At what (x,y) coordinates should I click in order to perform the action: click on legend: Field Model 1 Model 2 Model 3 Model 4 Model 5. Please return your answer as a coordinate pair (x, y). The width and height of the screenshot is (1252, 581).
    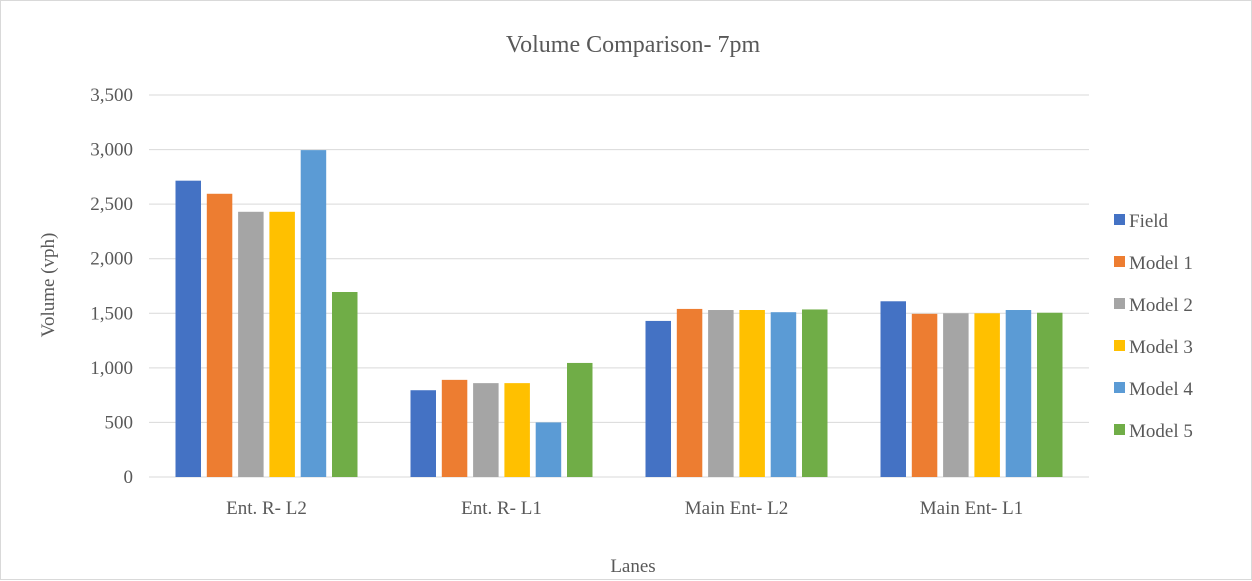
    Looking at the image, I should click on (1153, 326).